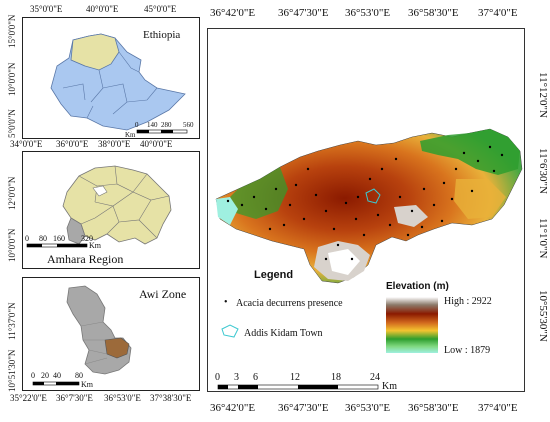 The height and width of the screenshot is (422, 550). I want to click on ethiopia-scale-2: 280, so click(166, 125).